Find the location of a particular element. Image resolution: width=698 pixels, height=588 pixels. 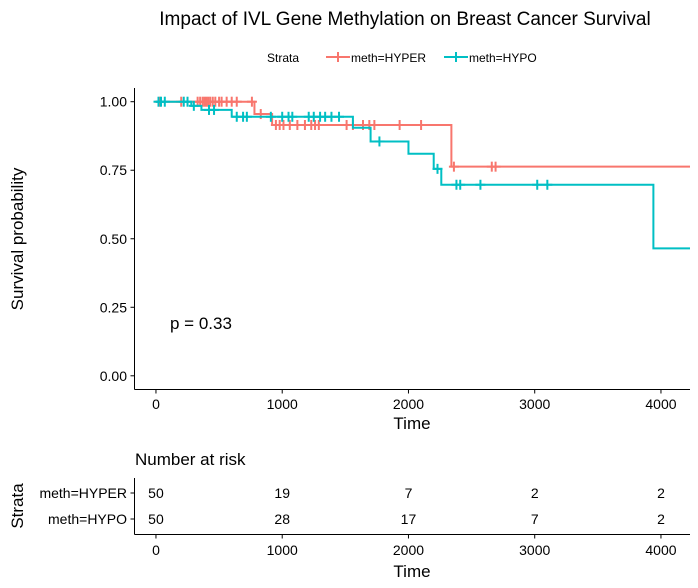

risk-x-tick-label: 1000 is located at coordinates (282, 550).